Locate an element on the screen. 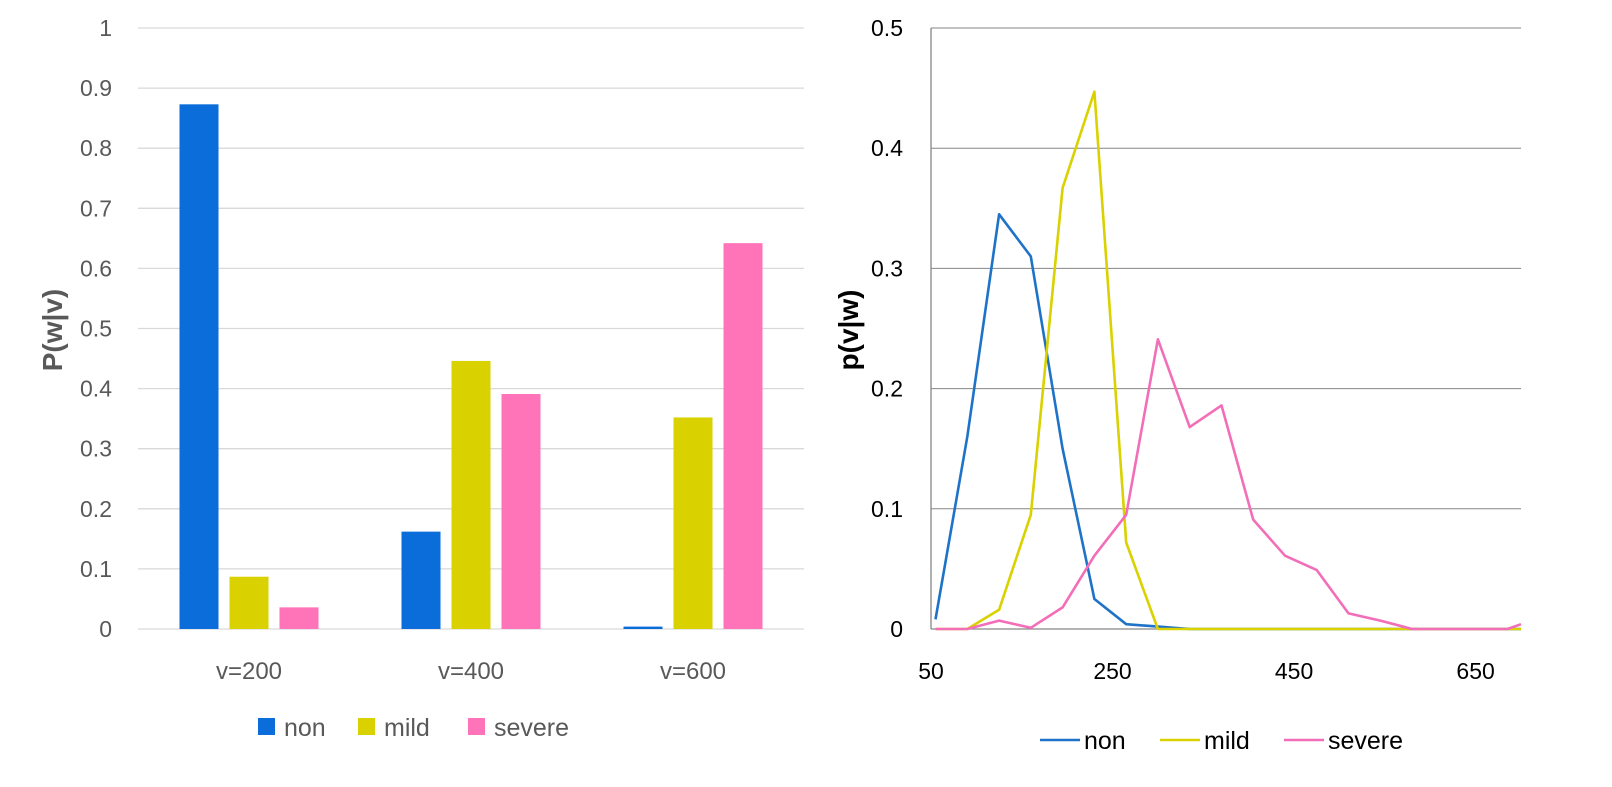 The image size is (1612, 787). right-y-tick-label: 0.5 is located at coordinates (887, 28).